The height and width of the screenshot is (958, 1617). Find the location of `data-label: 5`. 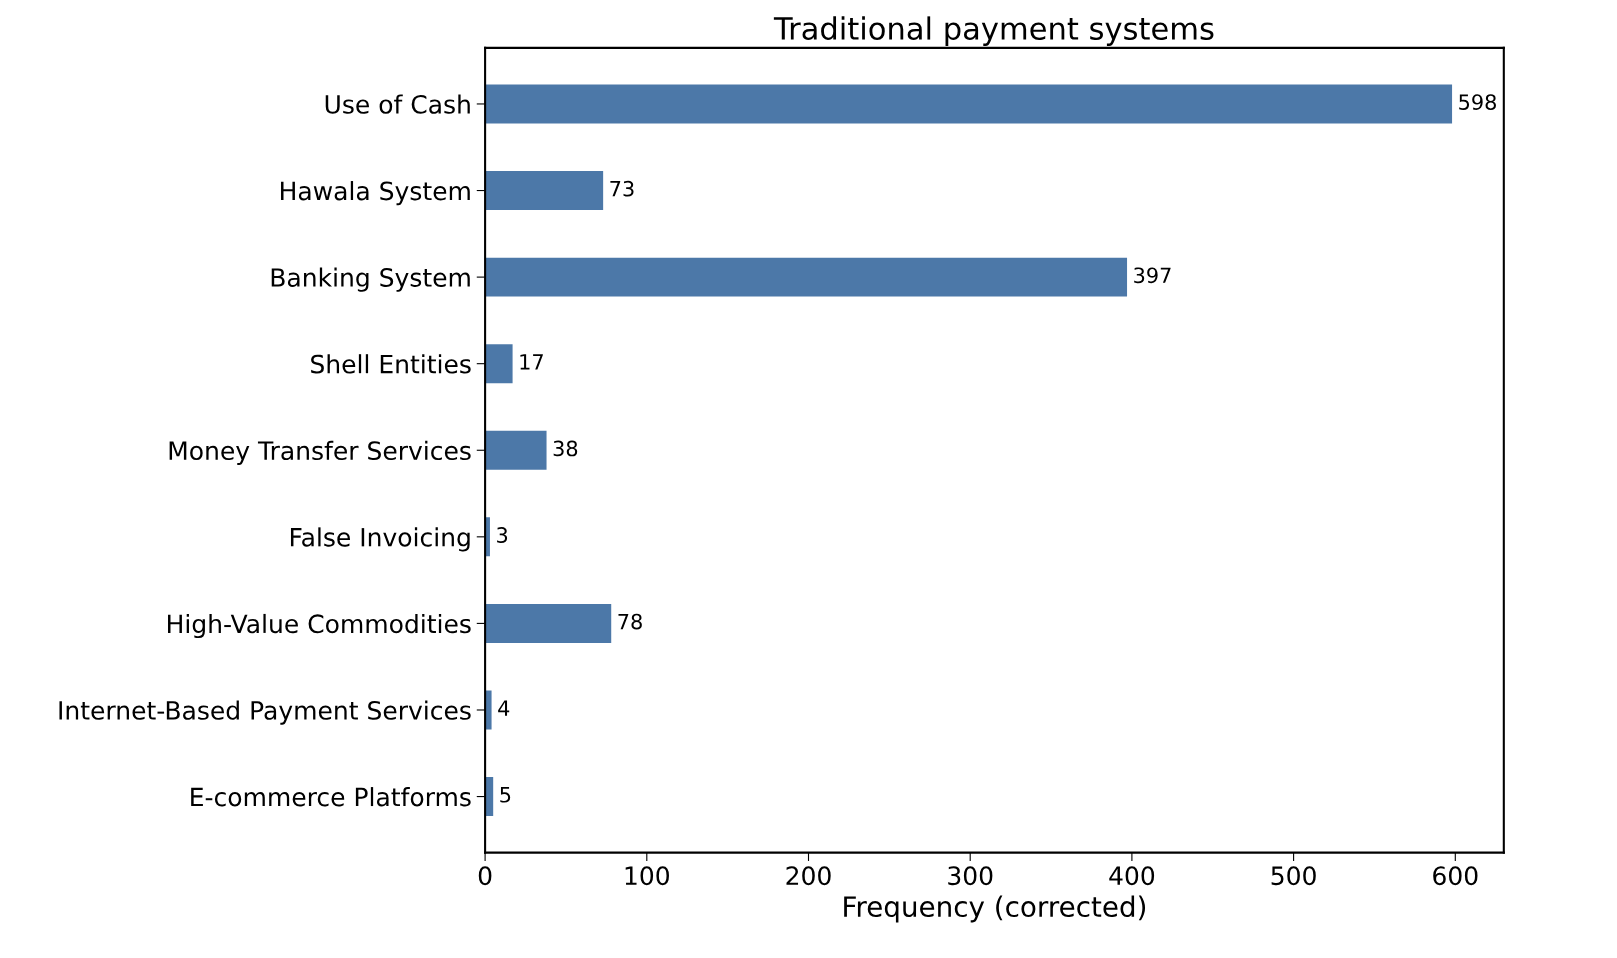

data-label: 5 is located at coordinates (505, 795).